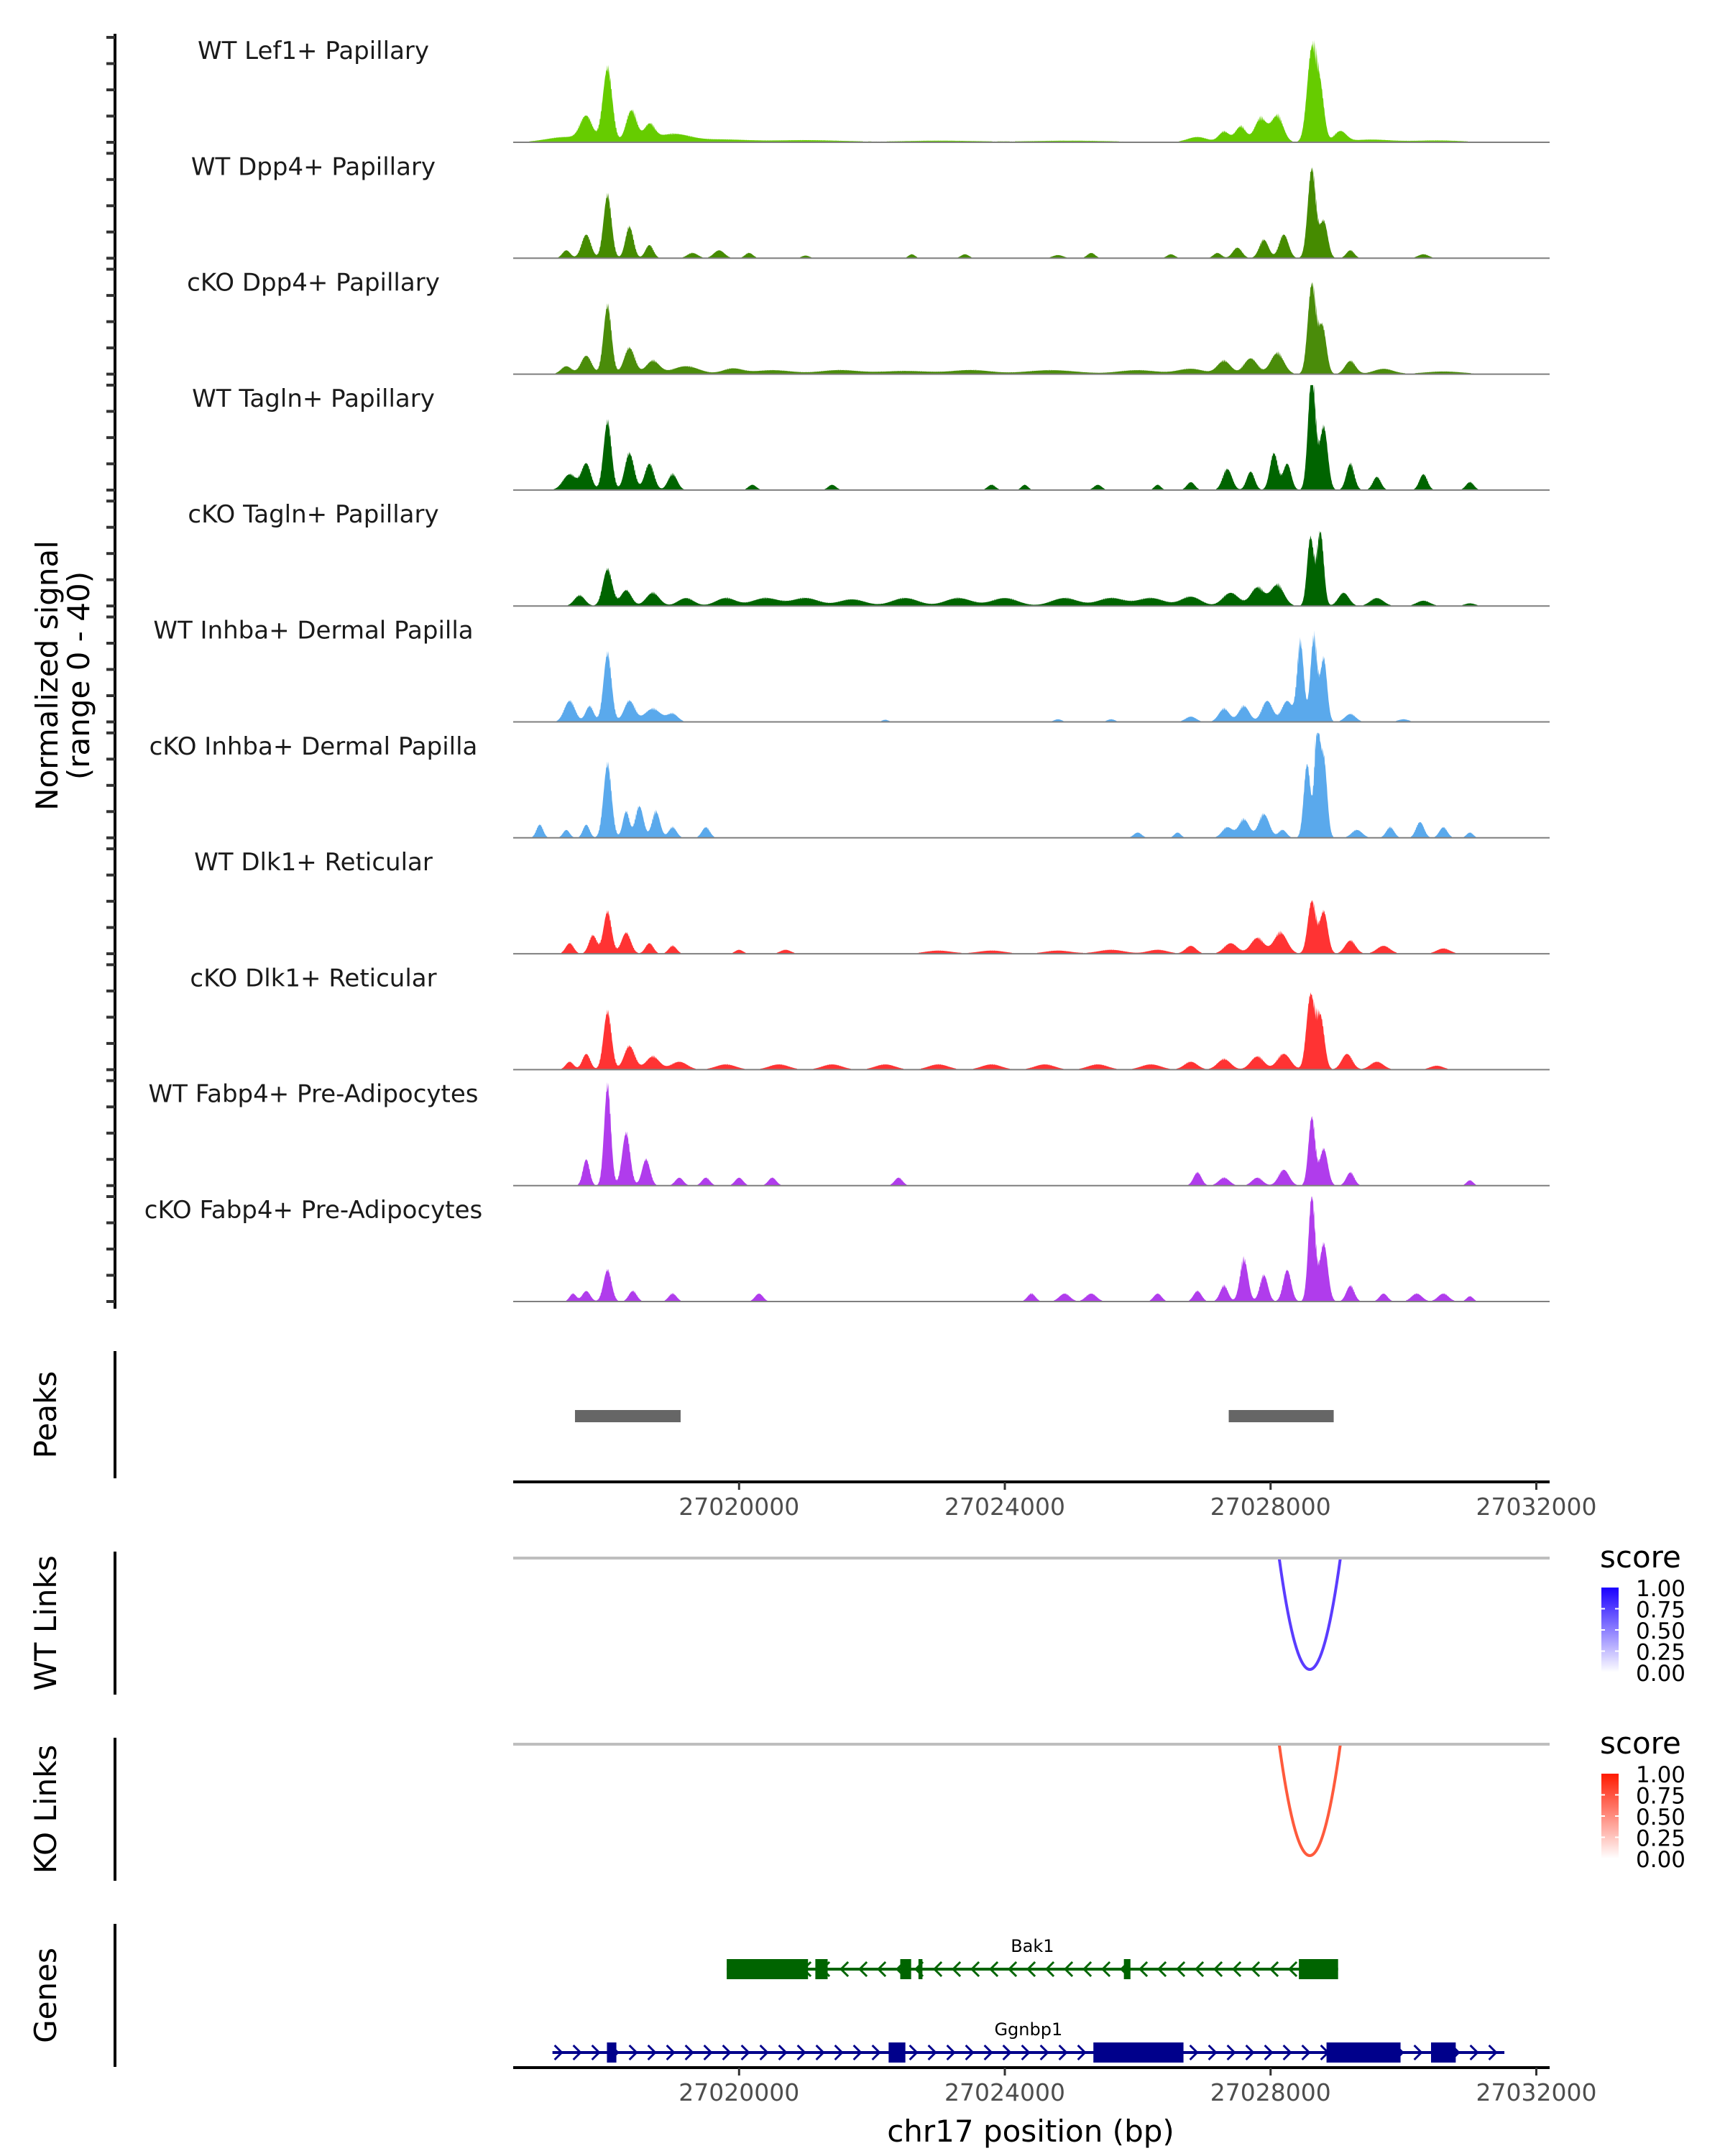 Image resolution: width=1725 pixels, height=2156 pixels. What do you see at coordinates (314, 747) in the screenshot?
I see `coverage-track-label: cKO Inhba+ Dermal Papilla` at bounding box center [314, 747].